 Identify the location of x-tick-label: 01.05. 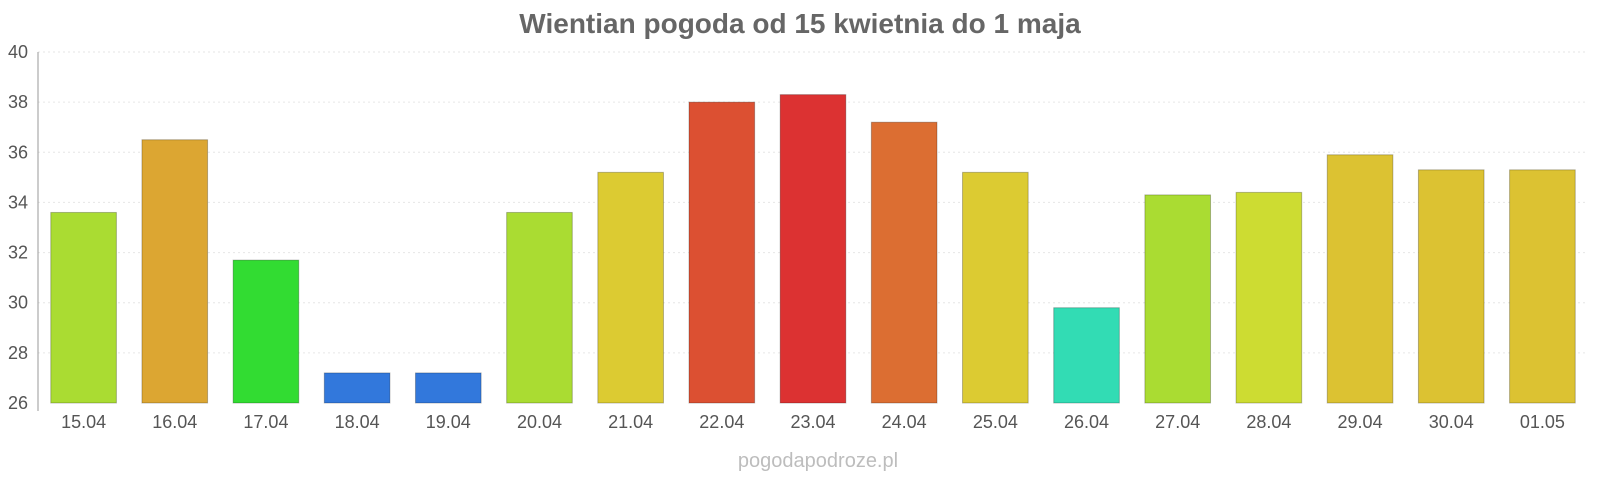
(1542, 422).